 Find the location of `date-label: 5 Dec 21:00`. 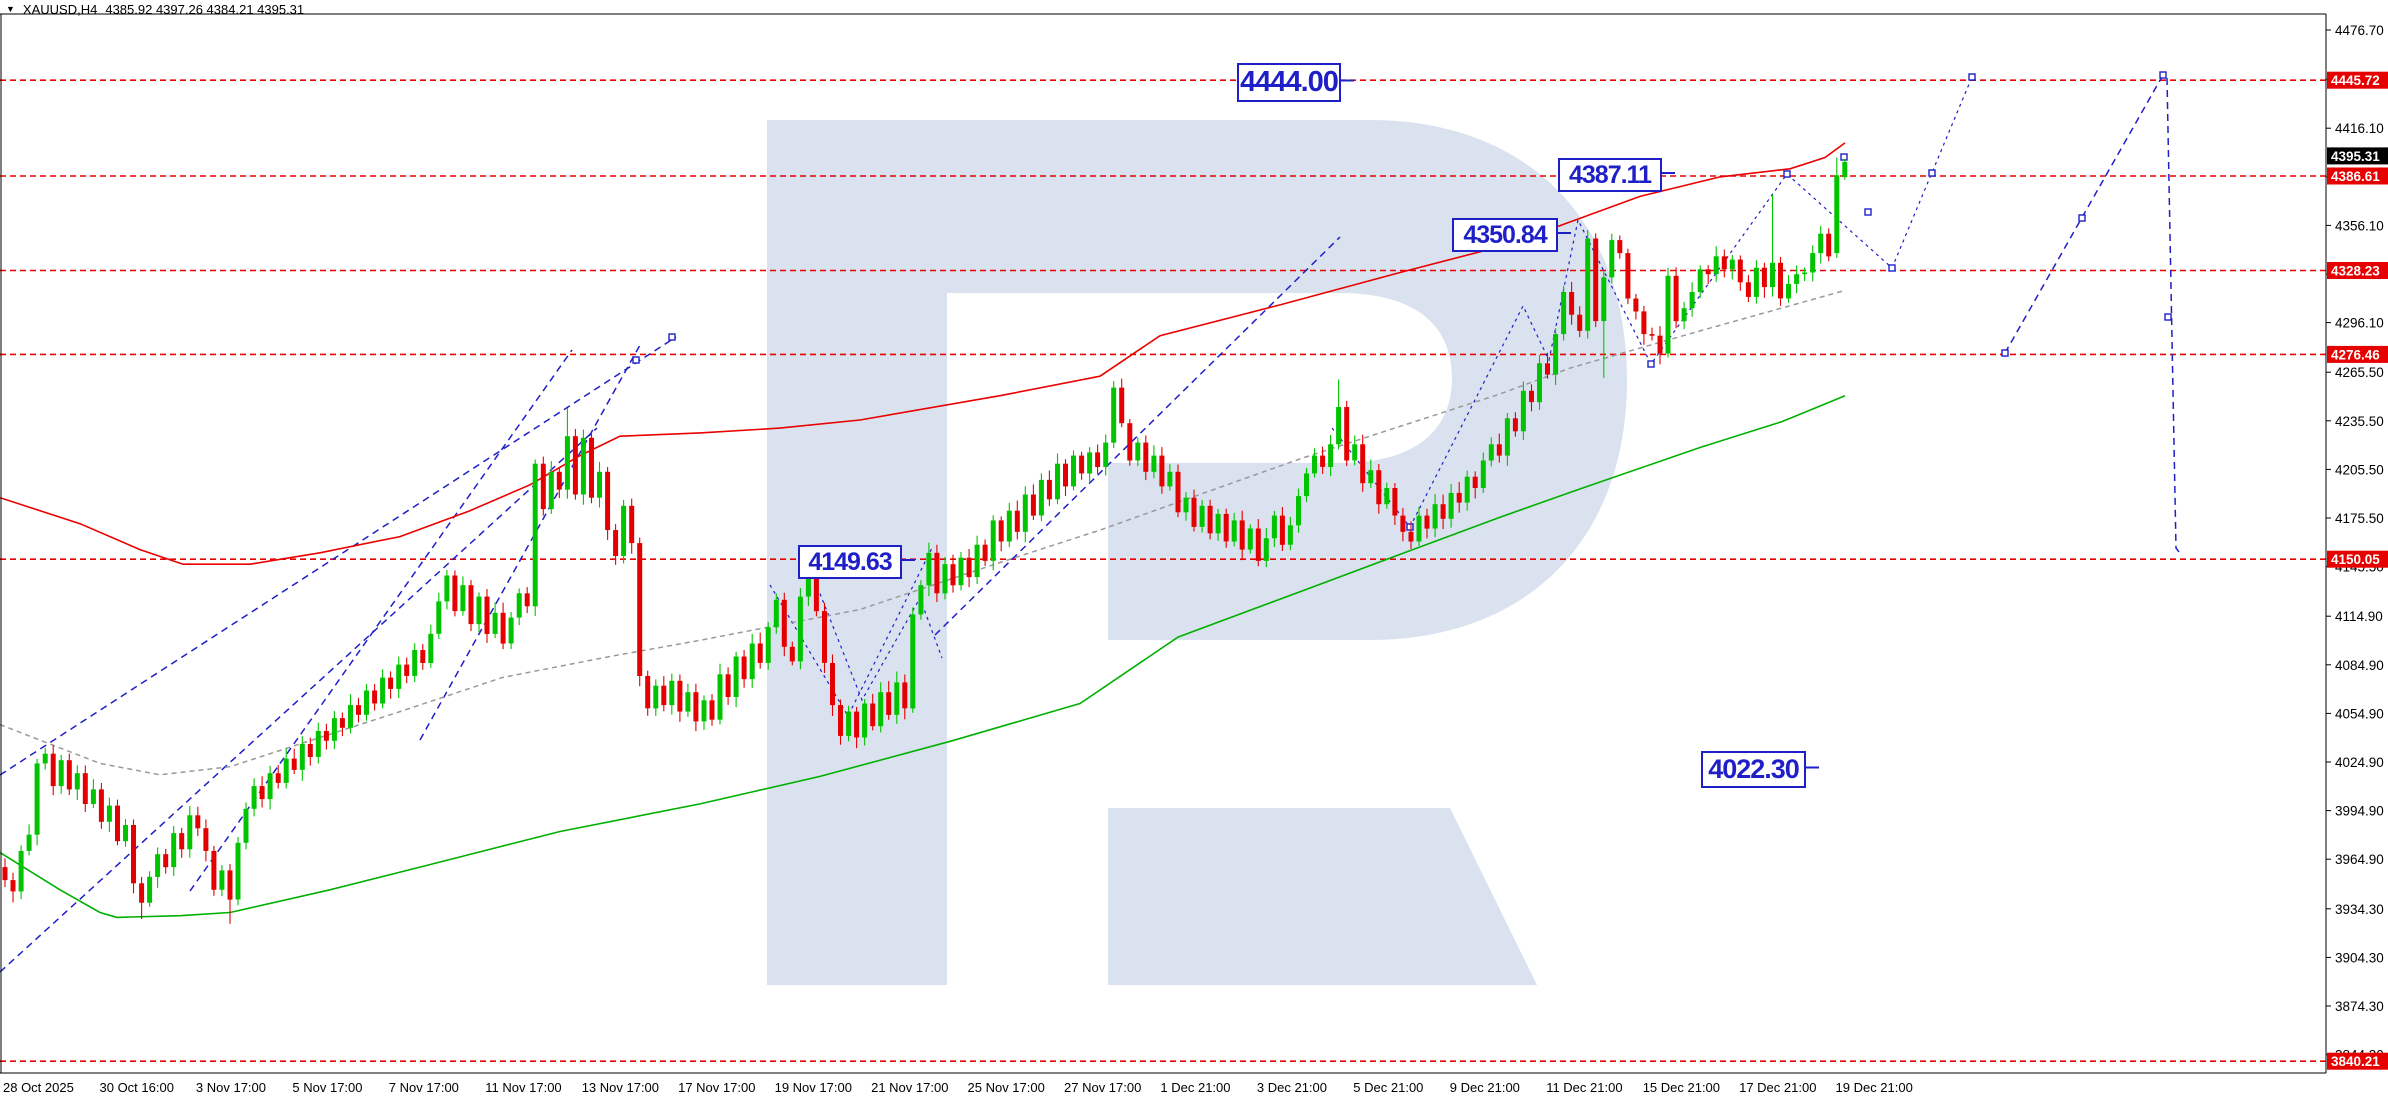

date-label: 5 Dec 21:00 is located at coordinates (1388, 1087).